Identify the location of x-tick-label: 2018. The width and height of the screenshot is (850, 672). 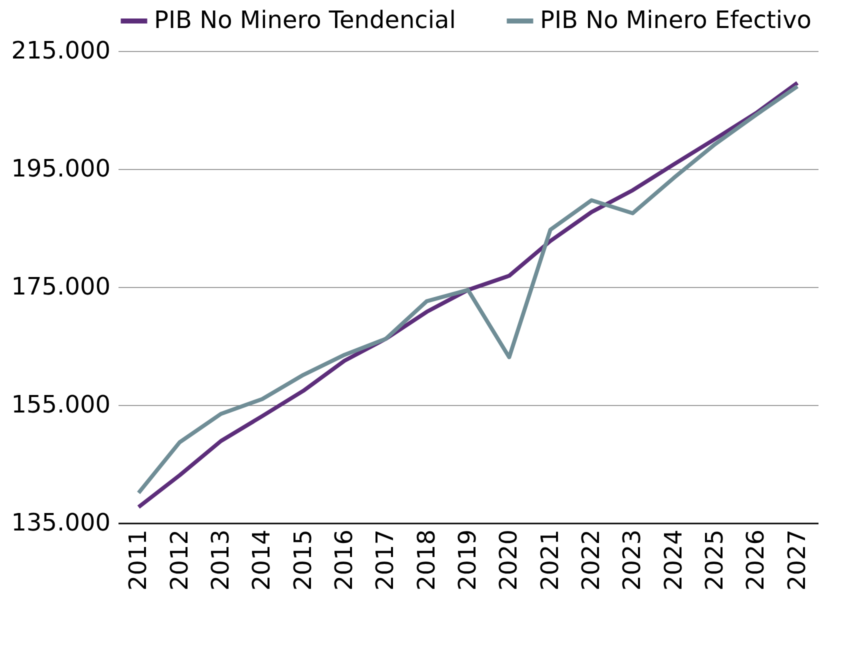
(426, 560).